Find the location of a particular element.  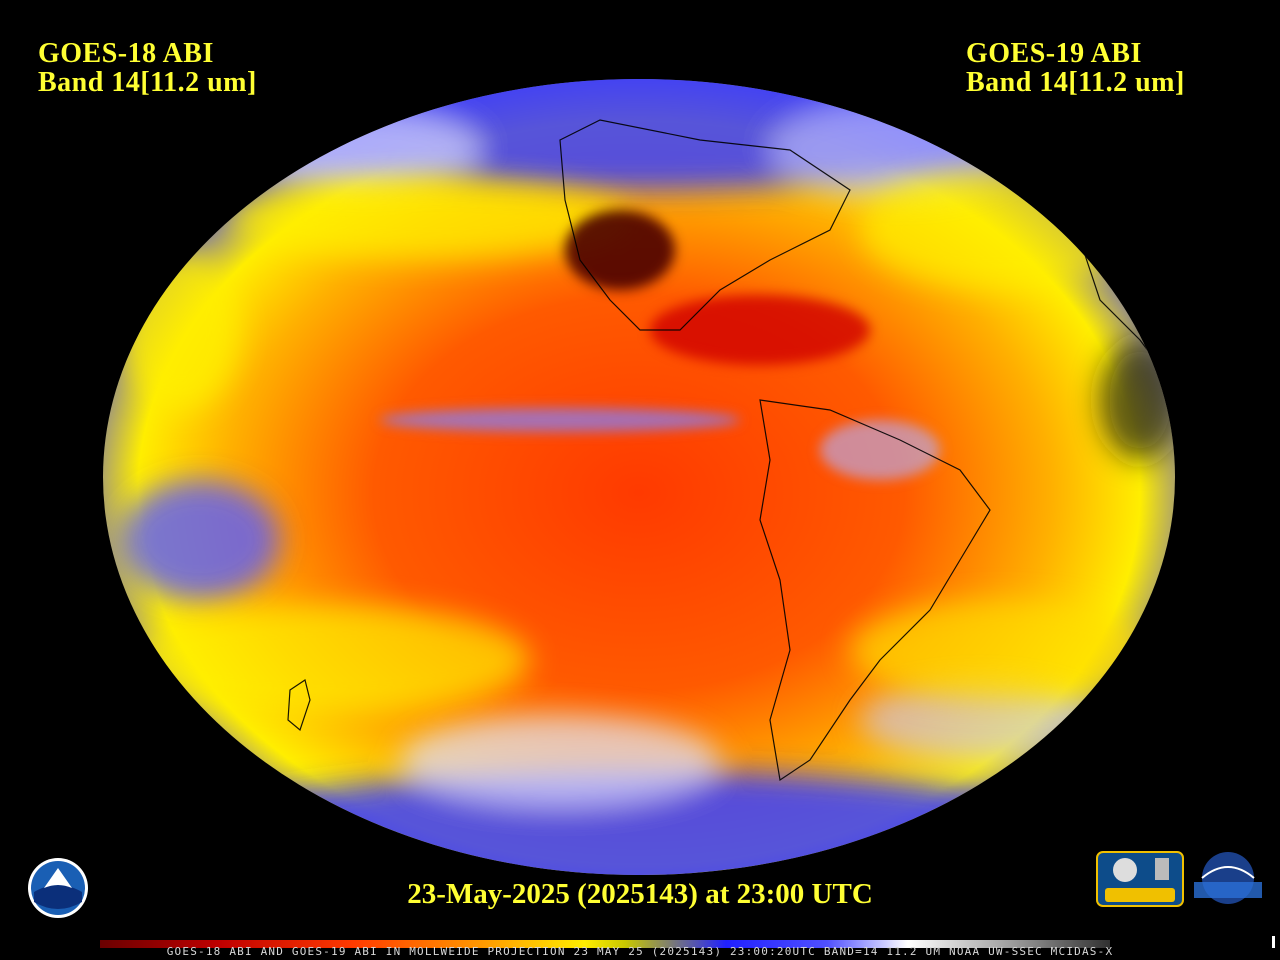

temperature-color-scale is located at coordinates (605, 944).